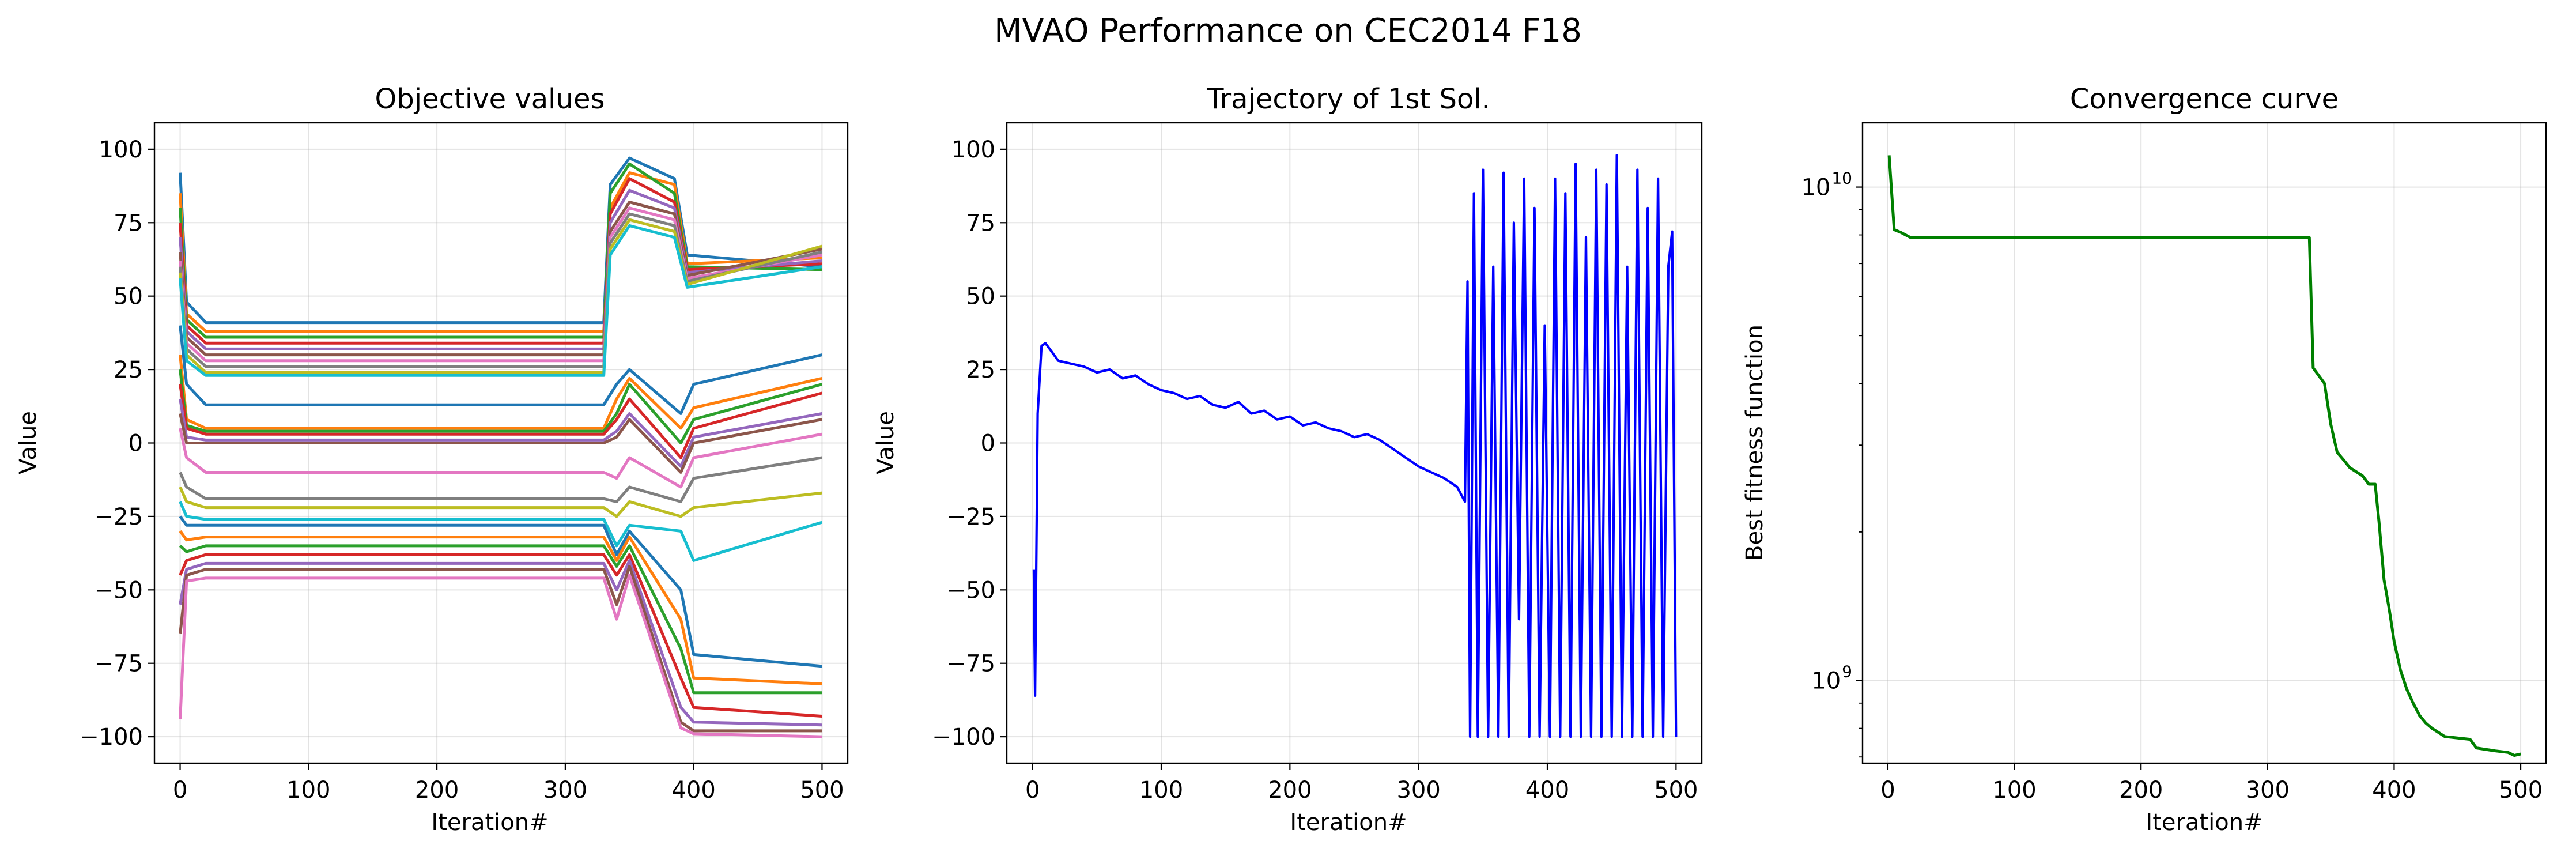  I want to click on panel-title: Convergence curve, so click(2204, 99).